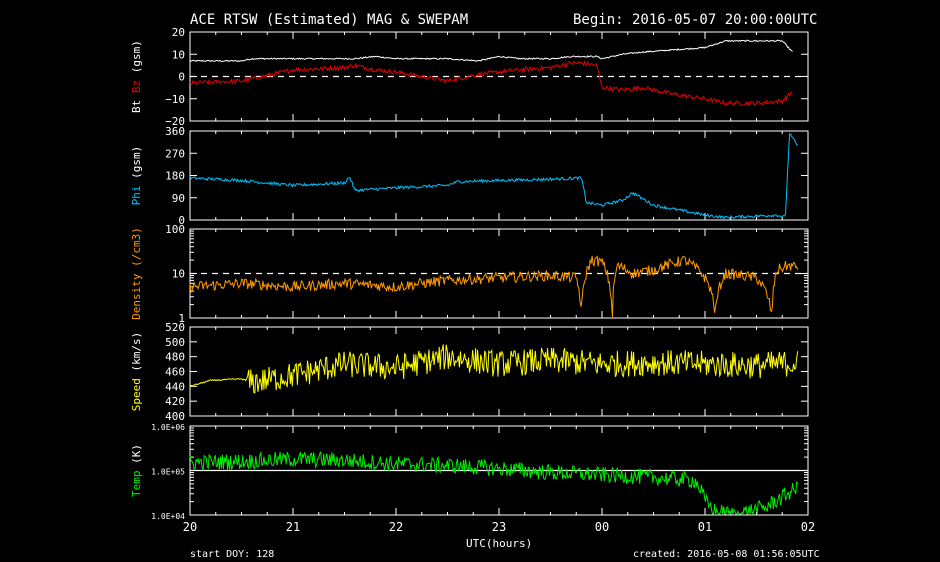 The image size is (940, 562). What do you see at coordinates (808, 527) in the screenshot?
I see `x-tick-label: 02` at bounding box center [808, 527].